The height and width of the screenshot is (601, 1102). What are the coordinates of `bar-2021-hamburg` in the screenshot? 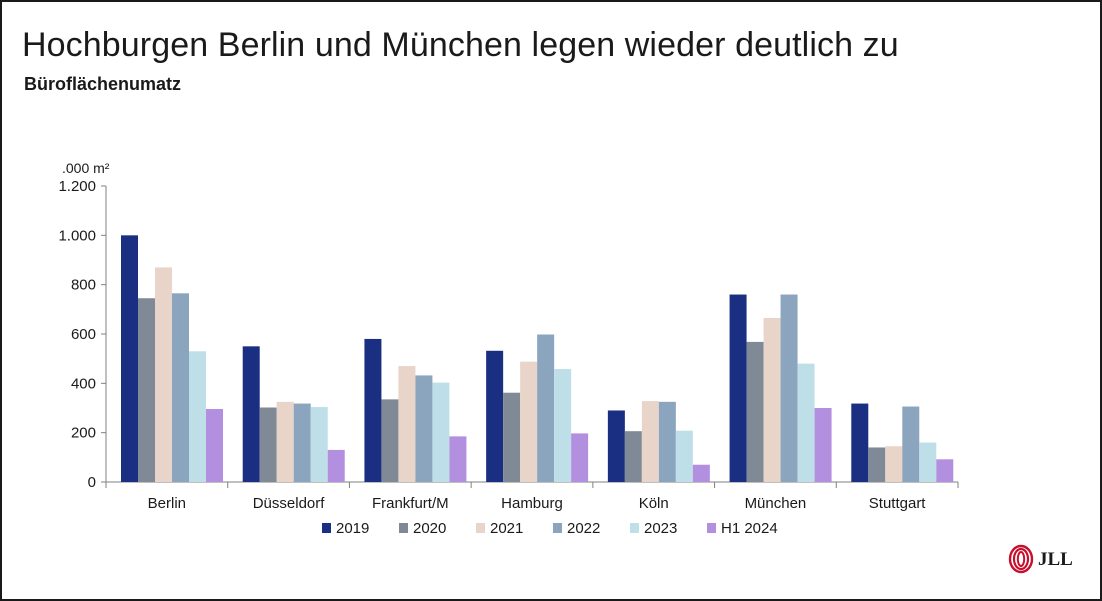 It's located at (529, 421).